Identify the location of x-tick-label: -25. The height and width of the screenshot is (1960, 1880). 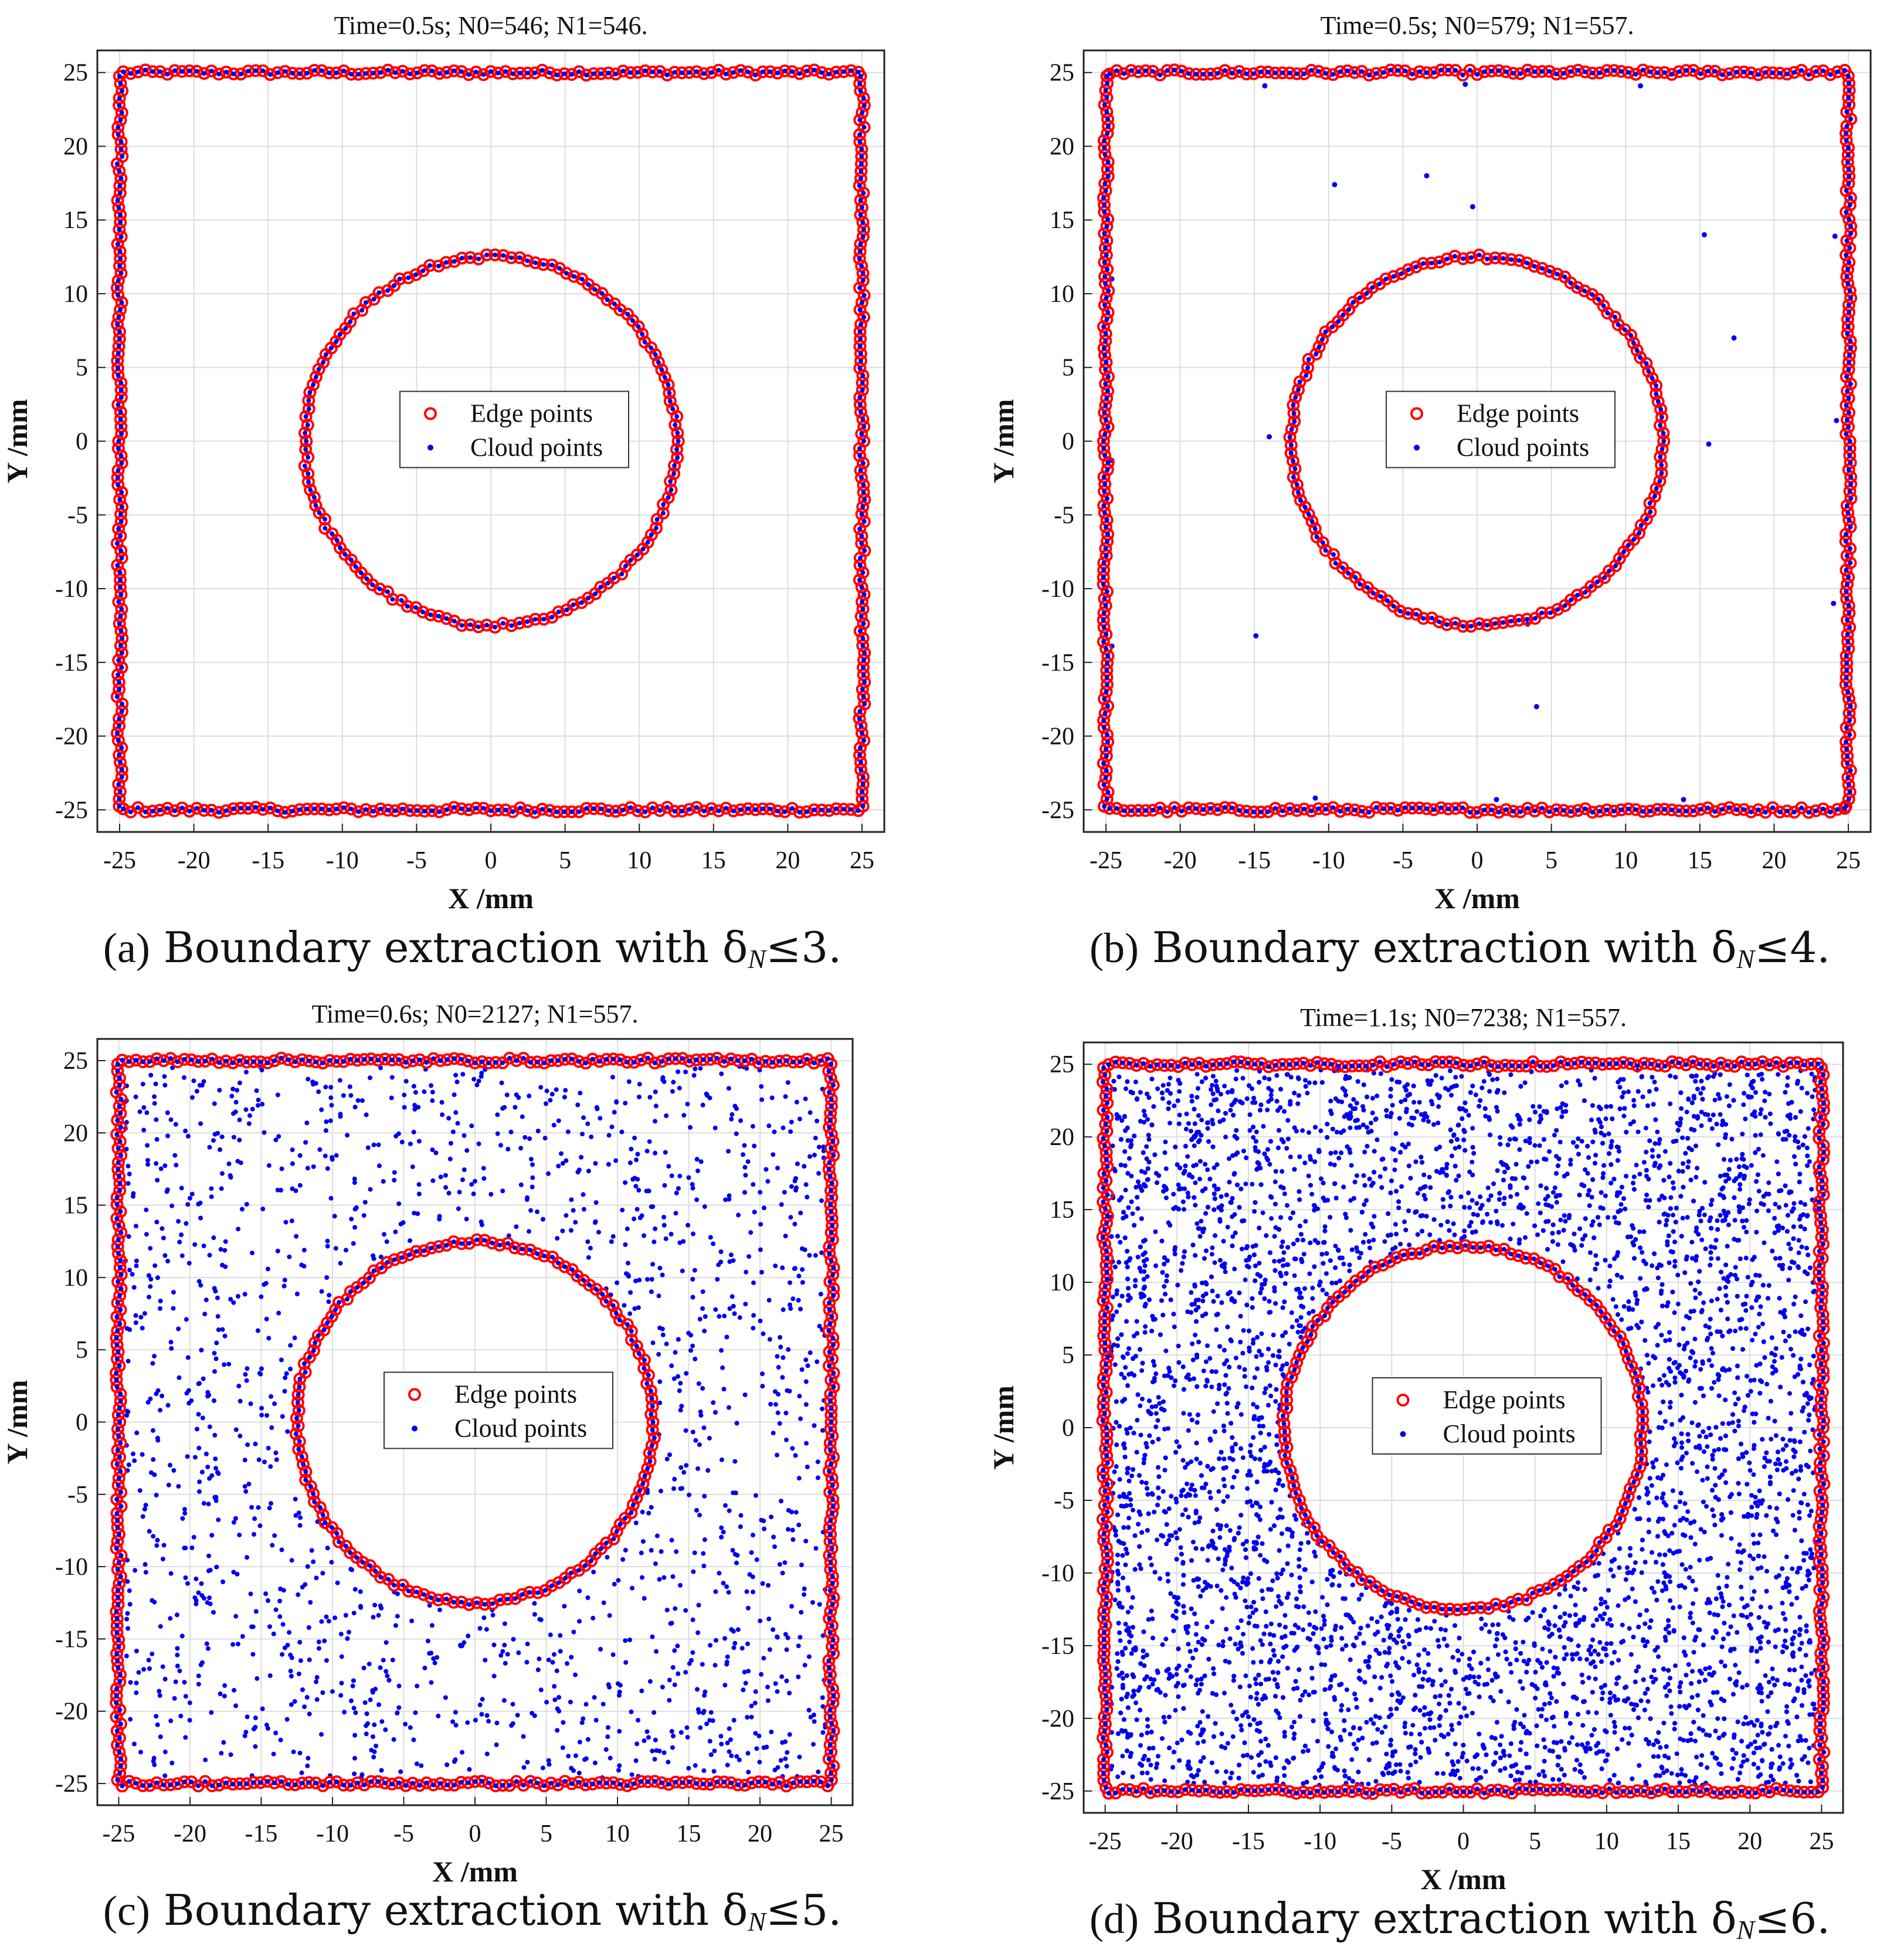
(119, 860).